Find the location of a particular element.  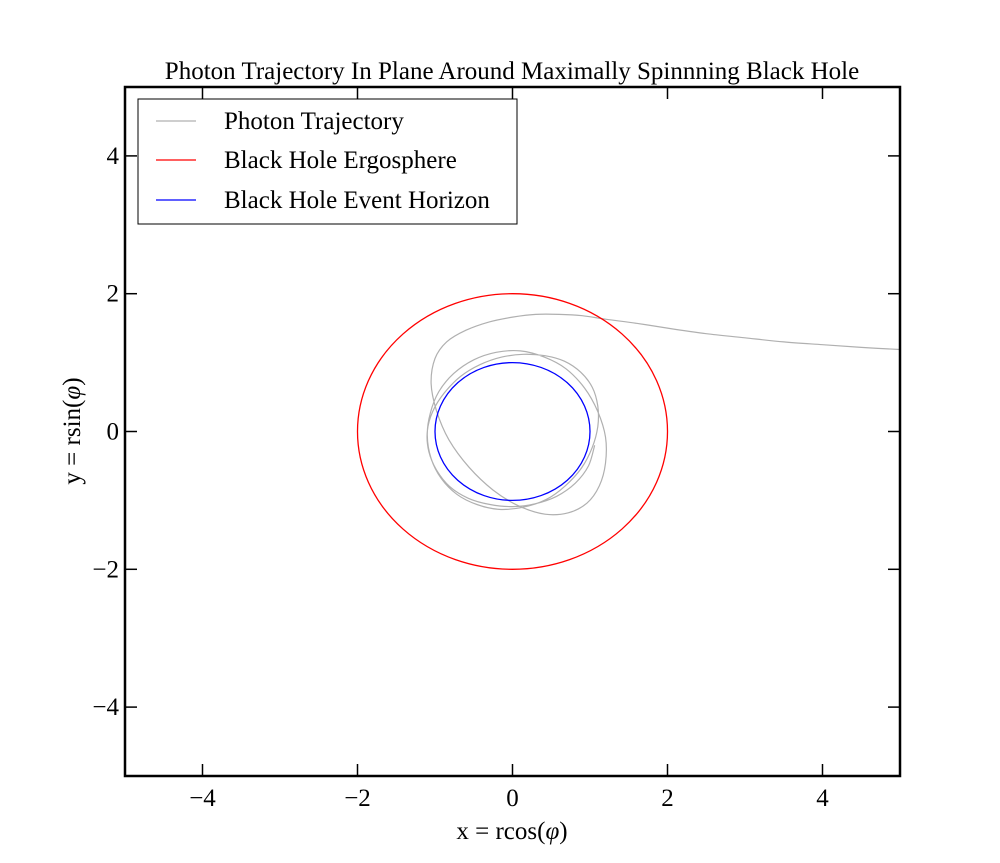

legend-box is located at coordinates (327, 161).